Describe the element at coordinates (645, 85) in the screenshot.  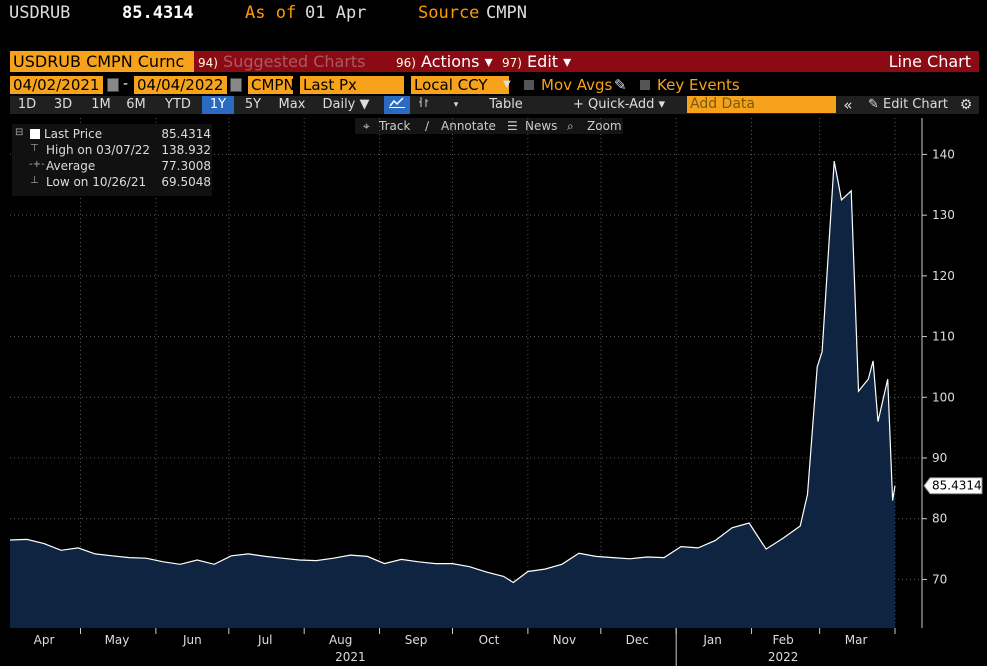
I see `key-events-checkbox` at that location.